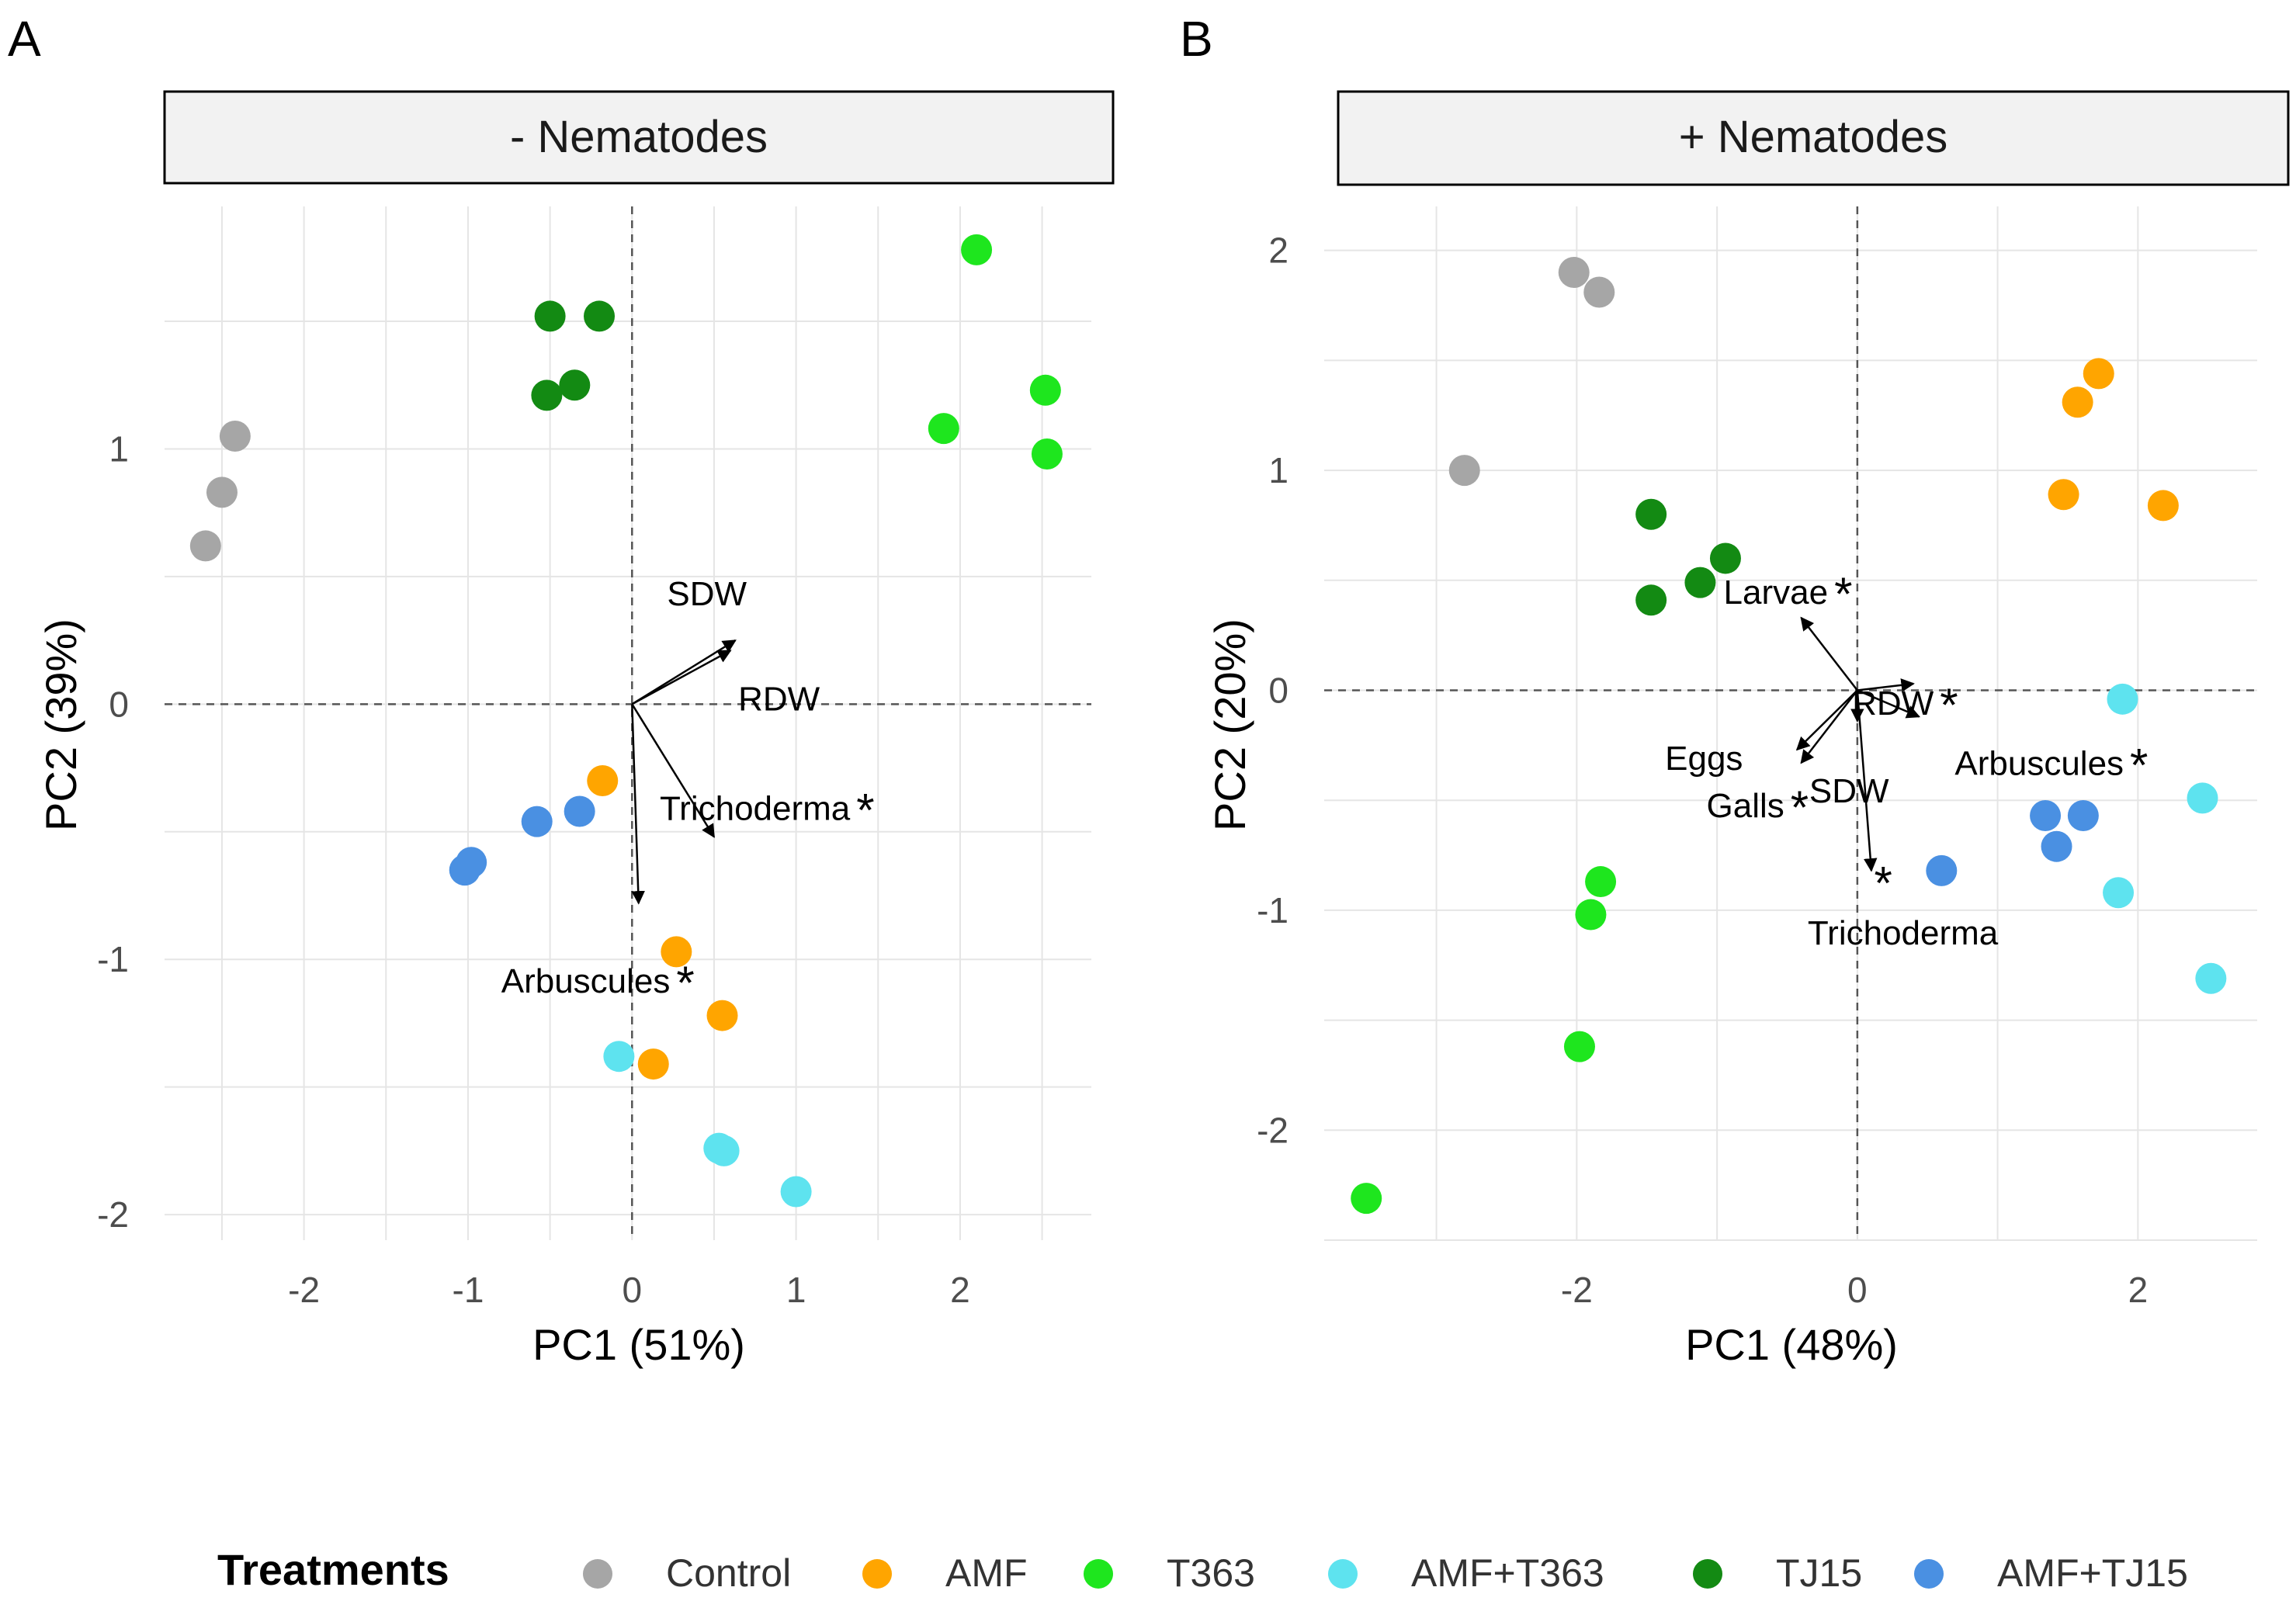 The image size is (2296, 1608). What do you see at coordinates (1792, 1344) in the screenshot?
I see `x-axis-label: PC1 (48%)` at bounding box center [1792, 1344].